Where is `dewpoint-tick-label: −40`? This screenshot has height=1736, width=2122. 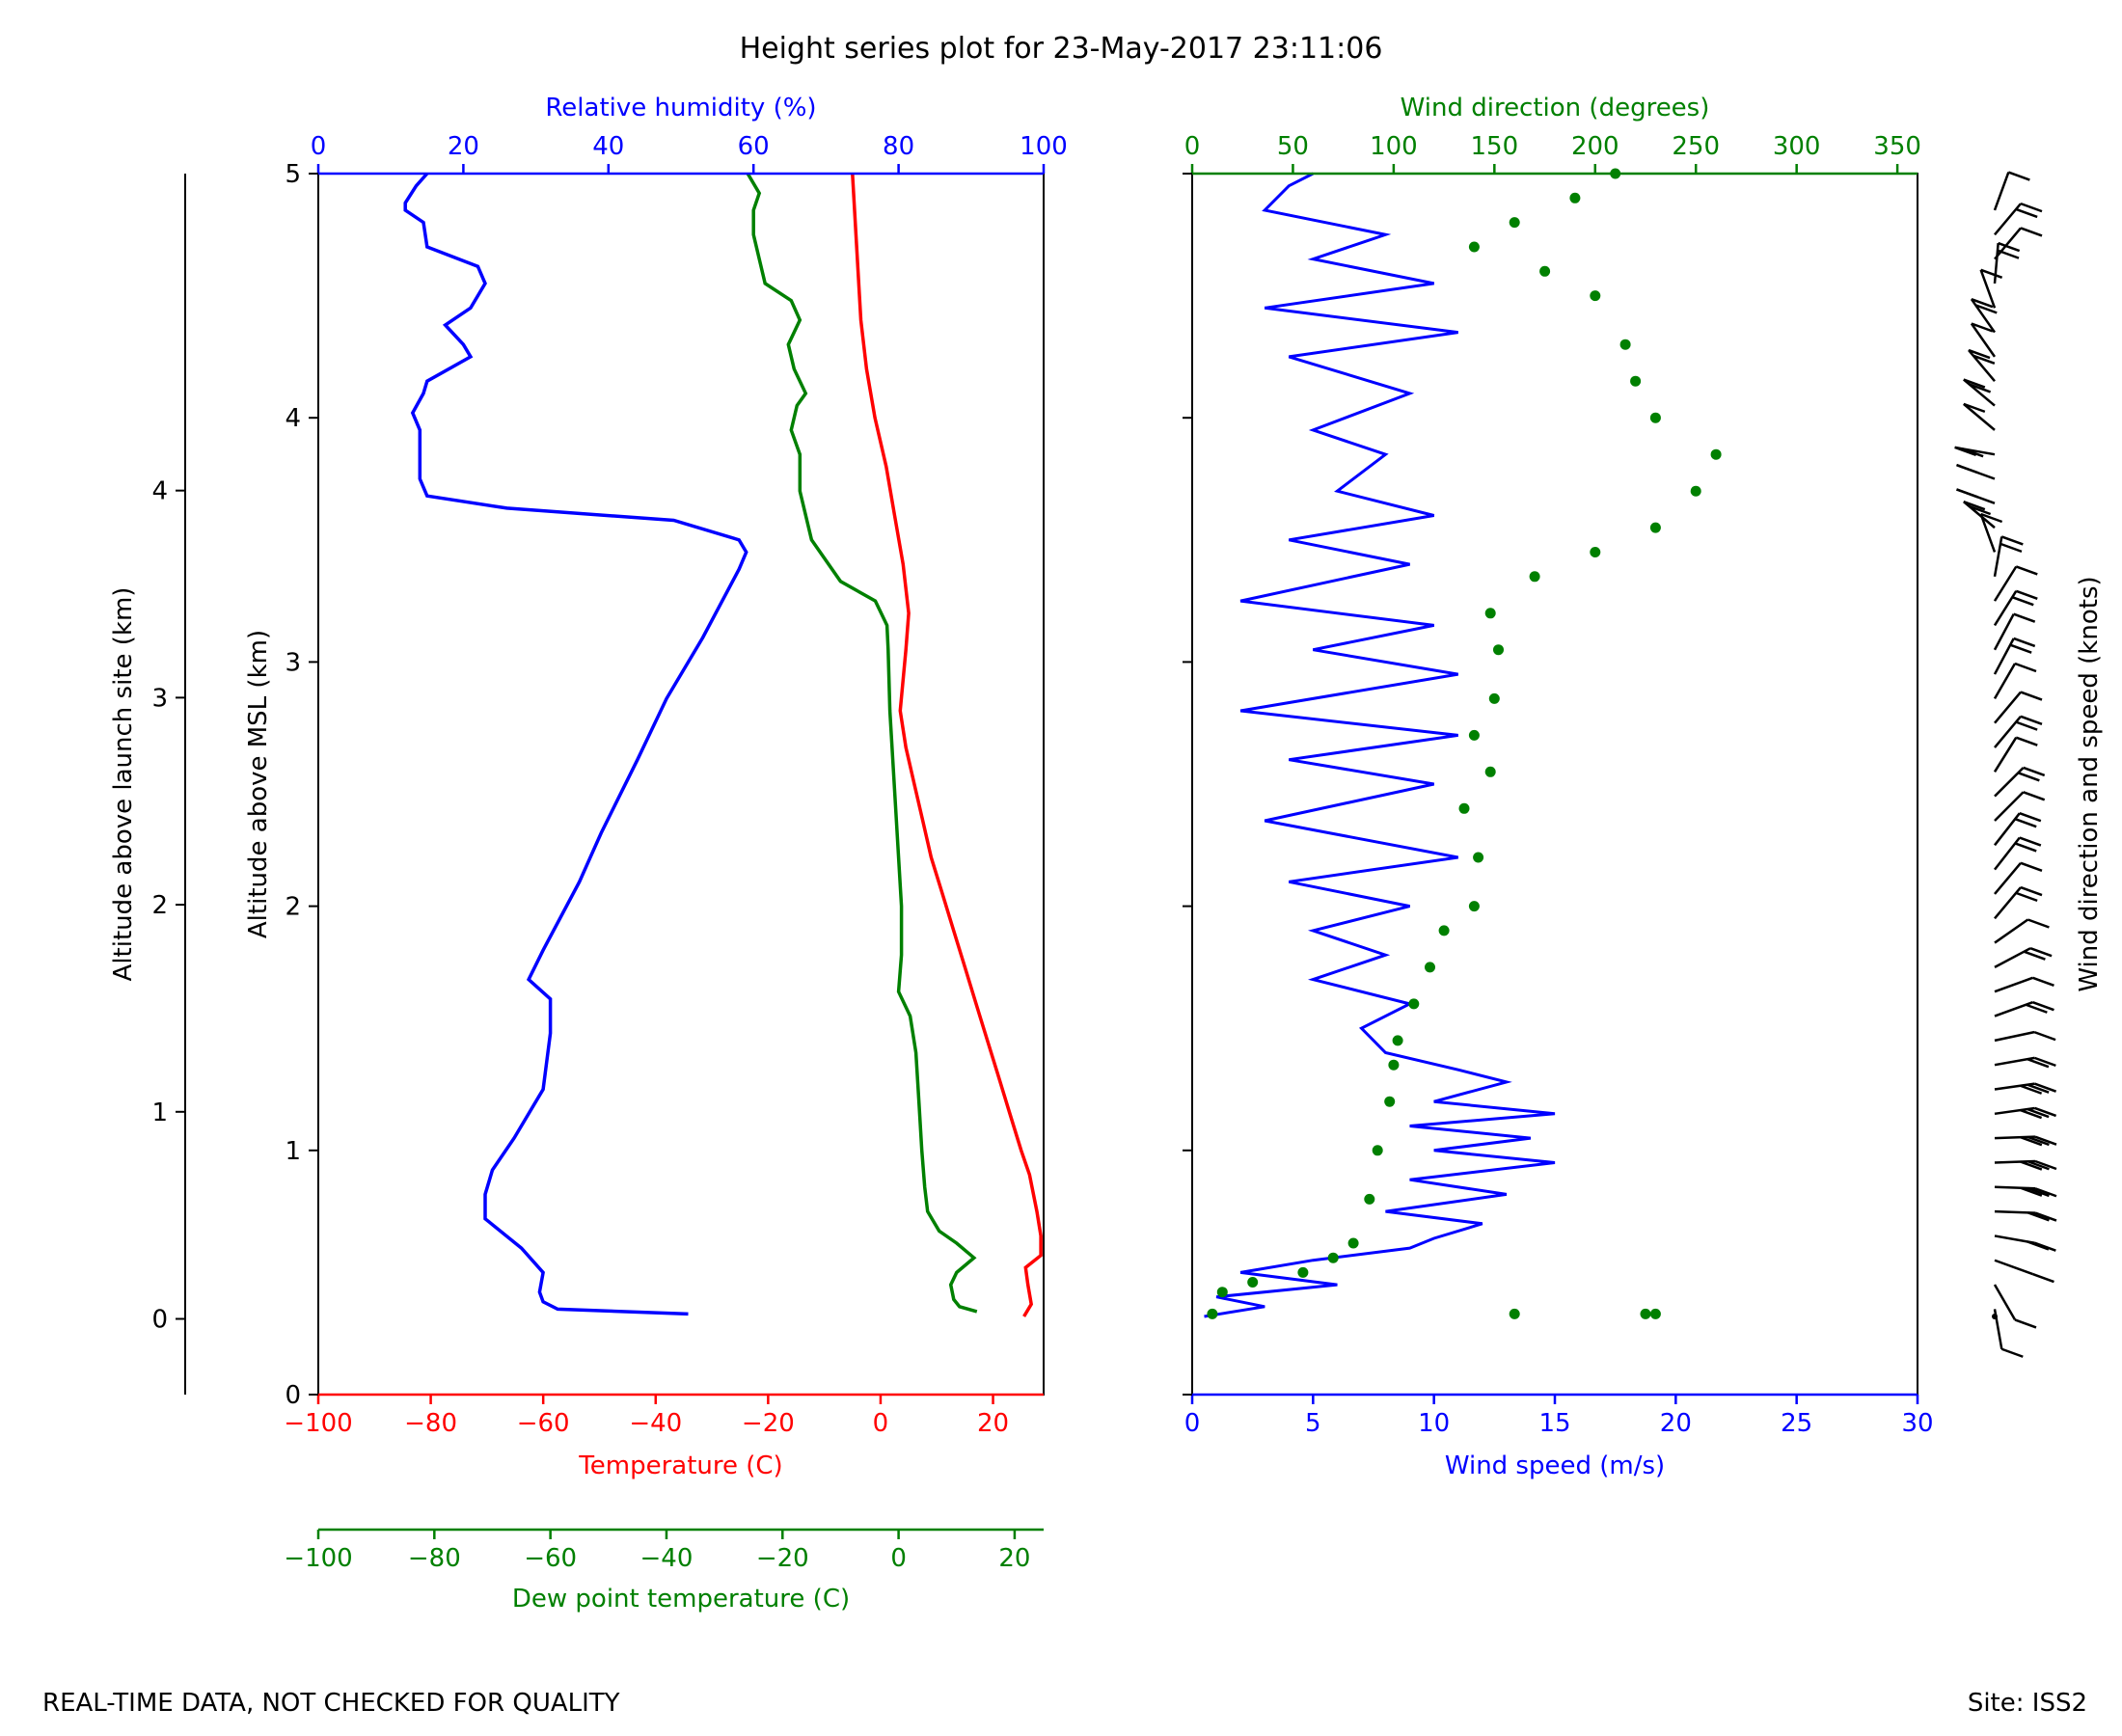
dewpoint-tick-label: −40 is located at coordinates (667, 1558).